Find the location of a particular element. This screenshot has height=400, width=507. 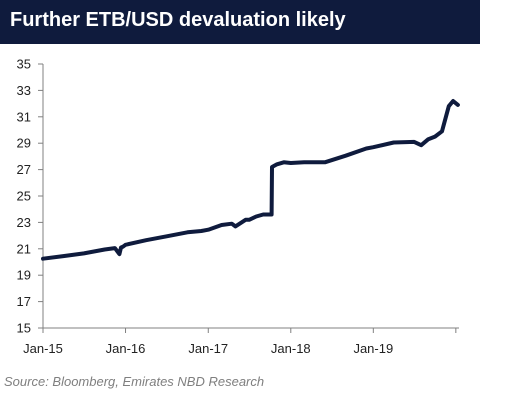

x-tick-label: Jan-18 is located at coordinates (291, 348).